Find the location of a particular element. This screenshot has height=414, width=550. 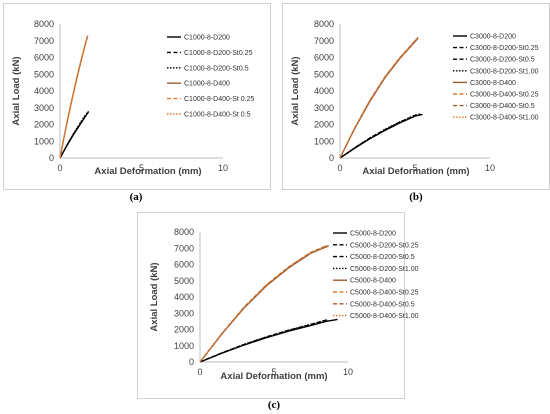

panel-label: (b) is located at coordinates (416, 197).